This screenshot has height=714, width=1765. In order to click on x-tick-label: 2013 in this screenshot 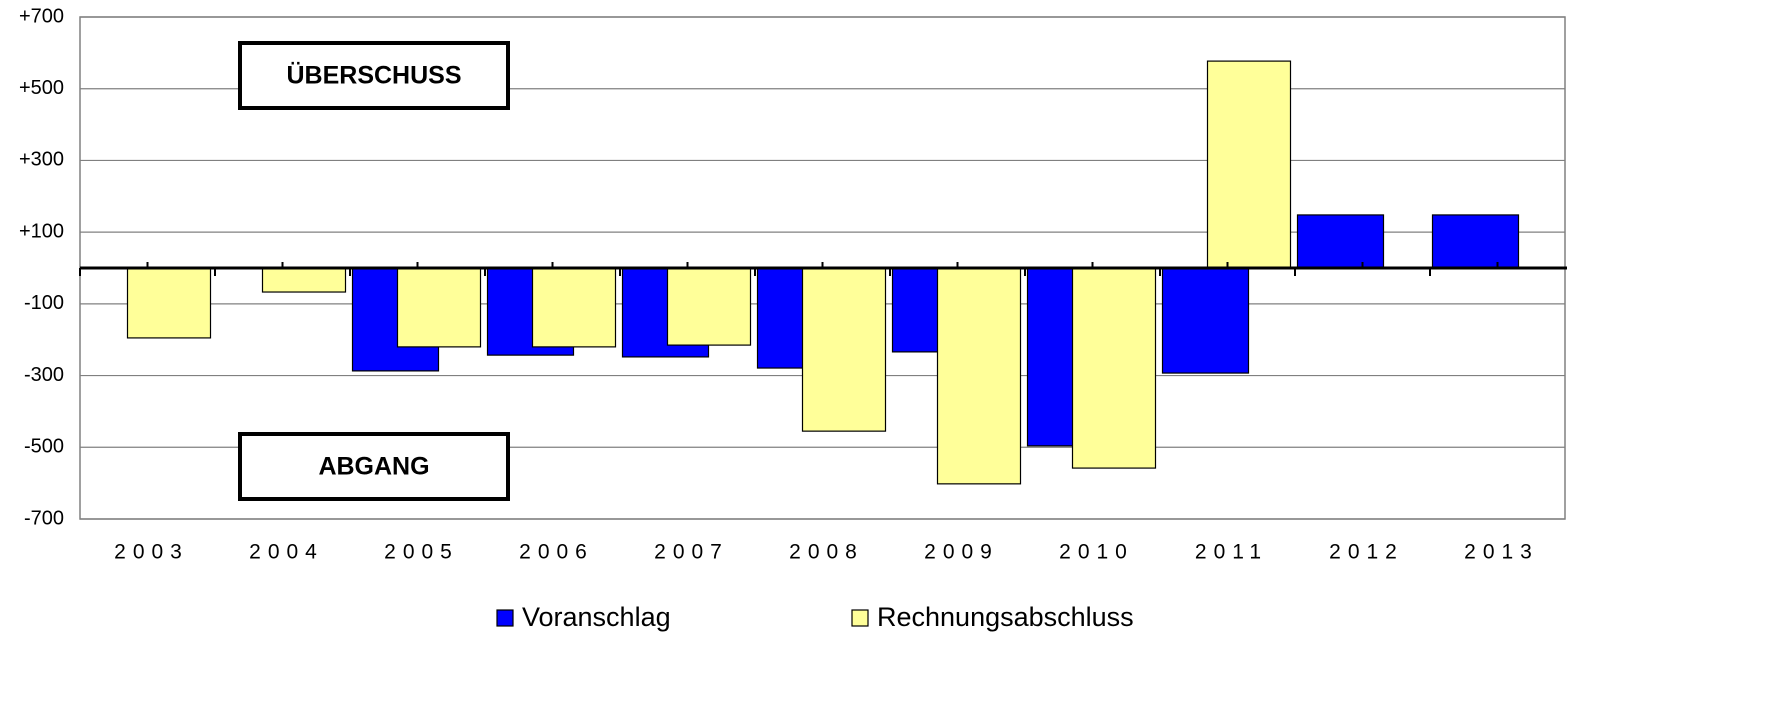, I will do `click(1501, 552)`.